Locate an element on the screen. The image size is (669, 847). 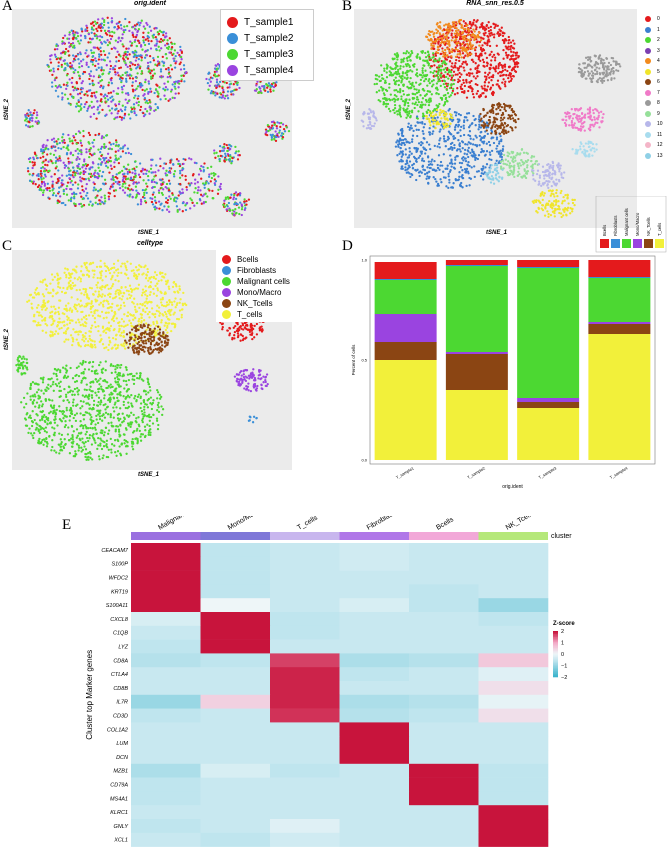
sample-legend-item: T_sample3 is located at coordinates (260, 54).